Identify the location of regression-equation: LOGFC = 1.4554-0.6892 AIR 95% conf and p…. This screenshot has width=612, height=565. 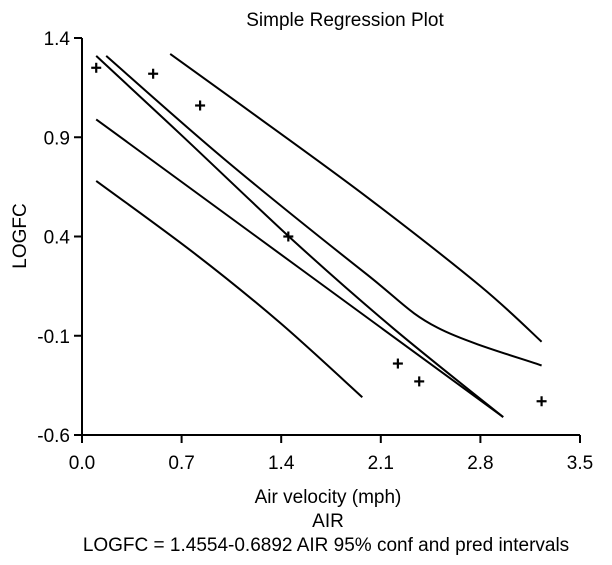
(326, 545).